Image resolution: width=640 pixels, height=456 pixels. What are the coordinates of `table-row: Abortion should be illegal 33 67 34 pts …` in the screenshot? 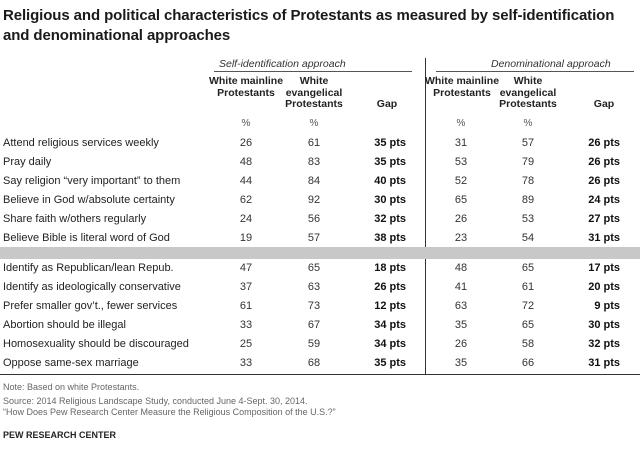 It's located at (320, 325).